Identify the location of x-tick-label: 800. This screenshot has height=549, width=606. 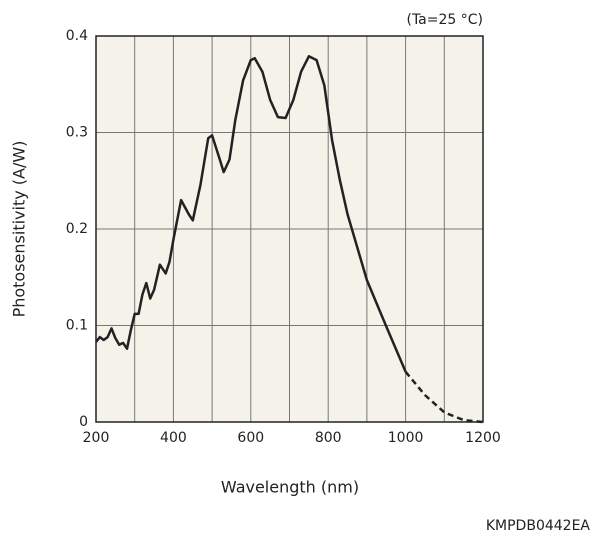
(328, 438).